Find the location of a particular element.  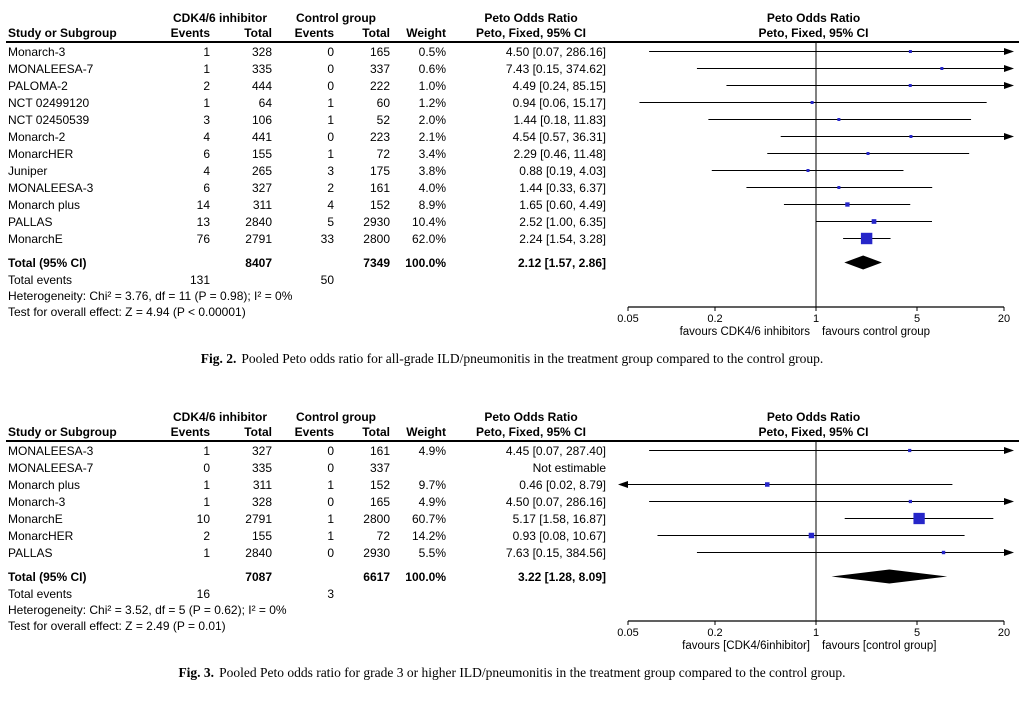

ci-text: 4.45 [0.07, 287.40] is located at coordinates (555, 450).